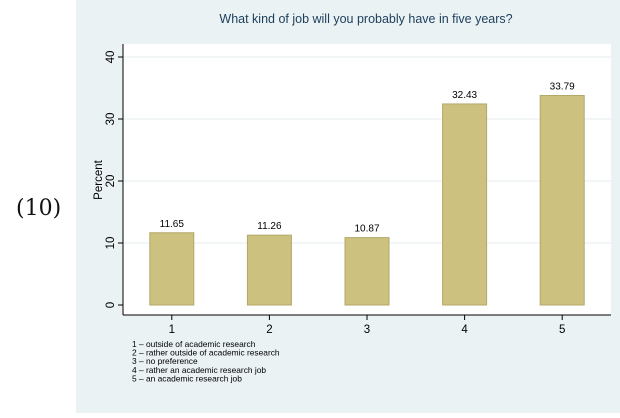 The width and height of the screenshot is (620, 418). I want to click on equation-number: (10), so click(39, 208).